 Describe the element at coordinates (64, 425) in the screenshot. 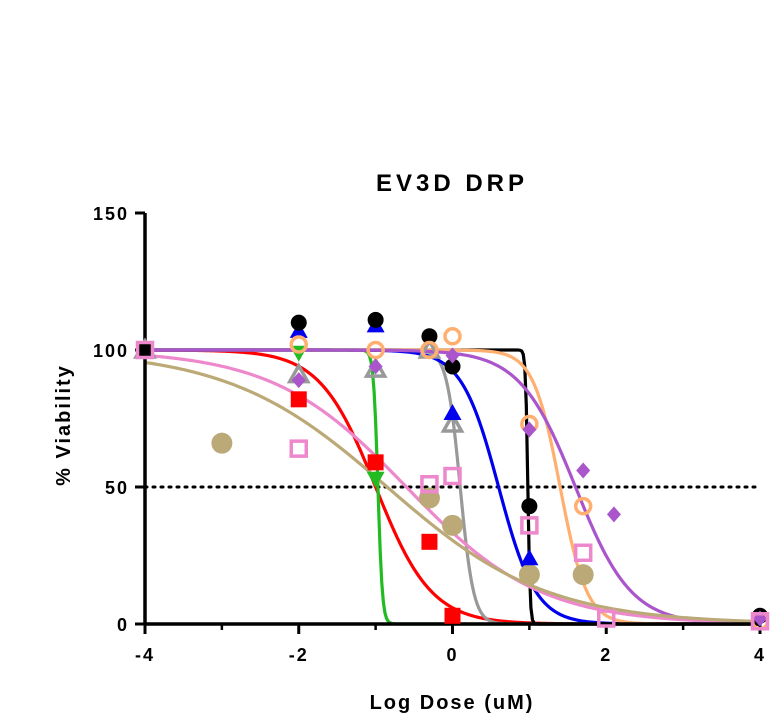

I see `y-axis-label: % Viability` at that location.